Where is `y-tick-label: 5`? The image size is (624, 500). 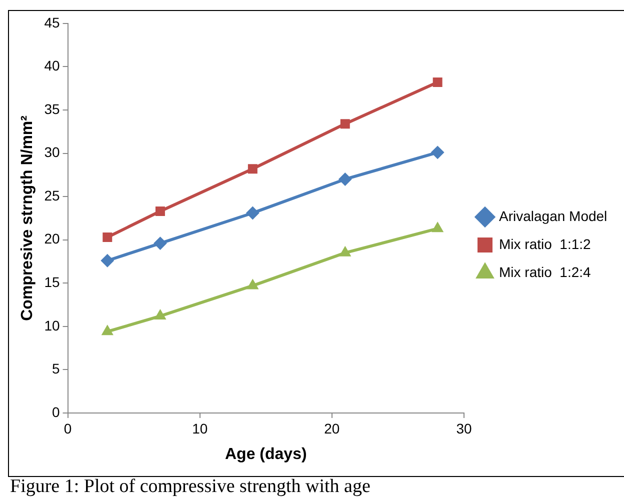 y-tick-label: 5 is located at coordinates (56, 368).